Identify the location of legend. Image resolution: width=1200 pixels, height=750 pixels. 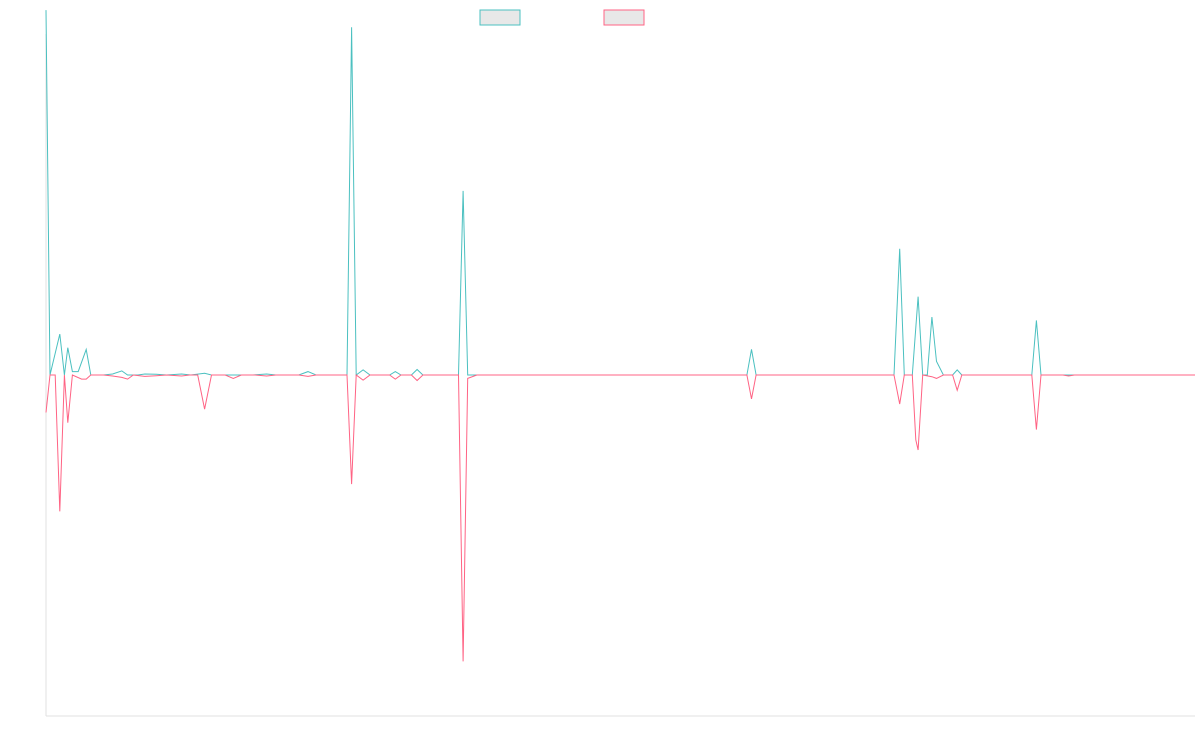
(562, 17).